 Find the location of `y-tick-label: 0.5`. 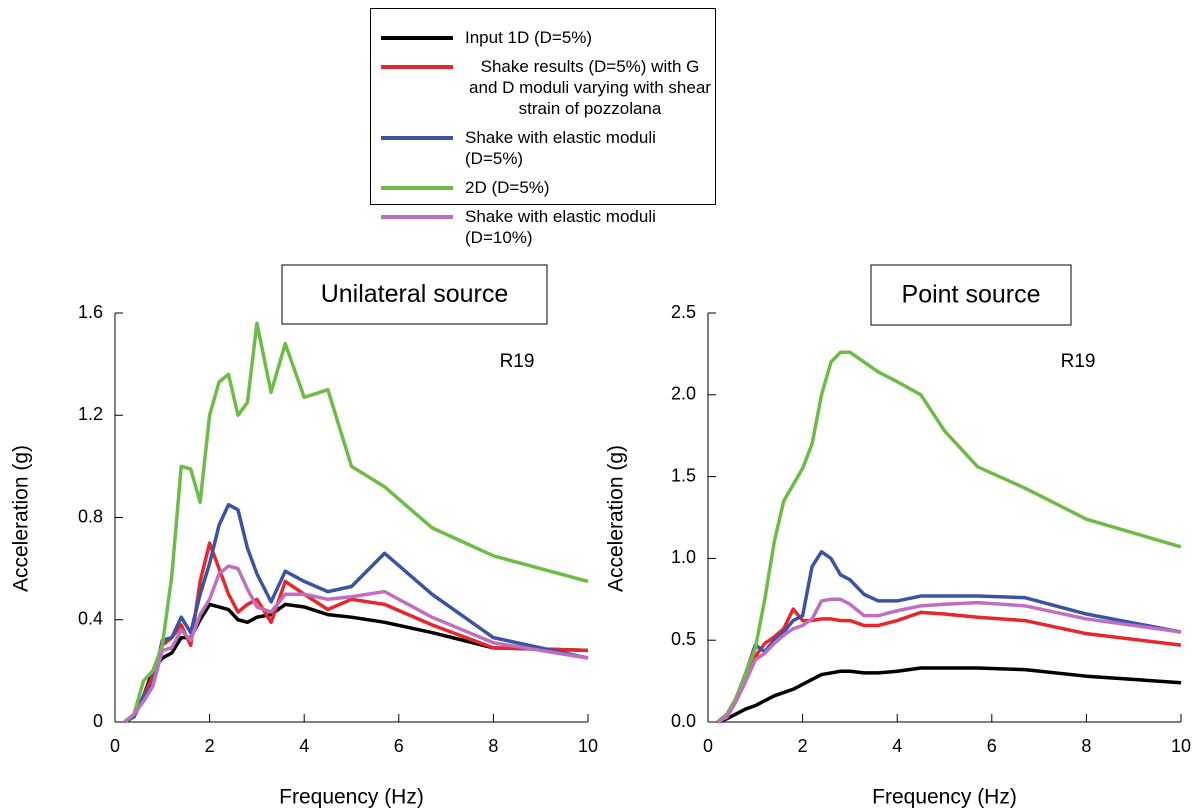

y-tick-label: 0.5 is located at coordinates (683, 639).